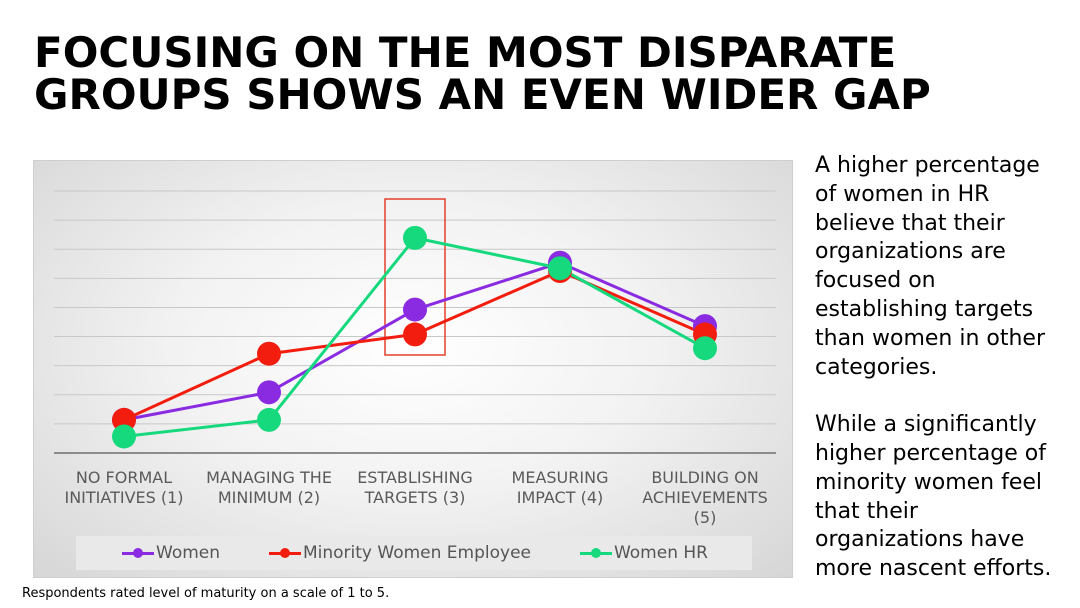 The width and height of the screenshot is (1080, 608). Describe the element at coordinates (123, 487) in the screenshot. I see `x-tick-label: NO FORMAL INITIATIVES (1)` at that location.